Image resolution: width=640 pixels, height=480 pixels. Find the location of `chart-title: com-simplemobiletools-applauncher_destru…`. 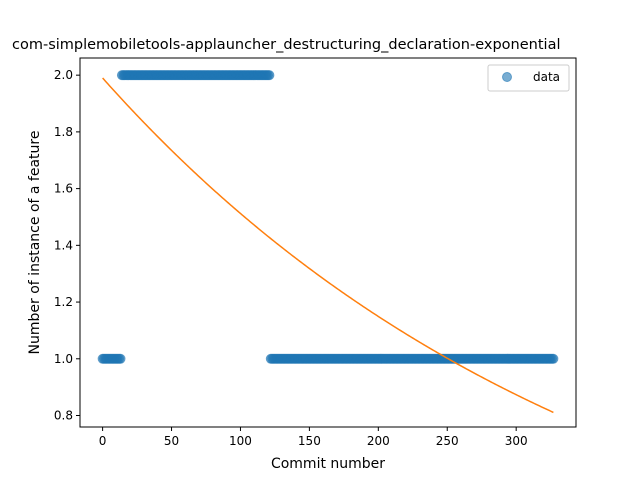

chart-title: com-simplemobiletools-applauncher_destru… is located at coordinates (286, 45).